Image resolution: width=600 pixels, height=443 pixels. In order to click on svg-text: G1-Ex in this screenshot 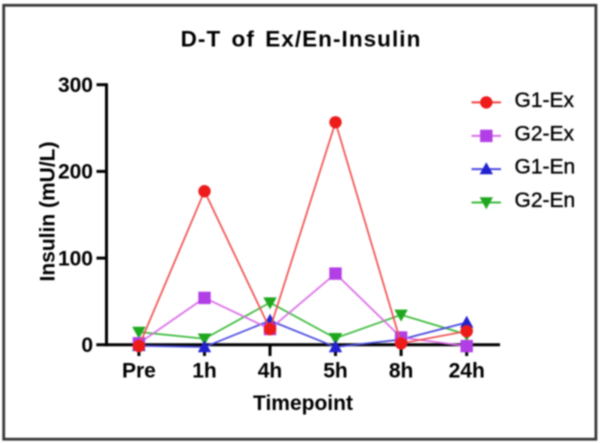, I will do `click(545, 100)`.